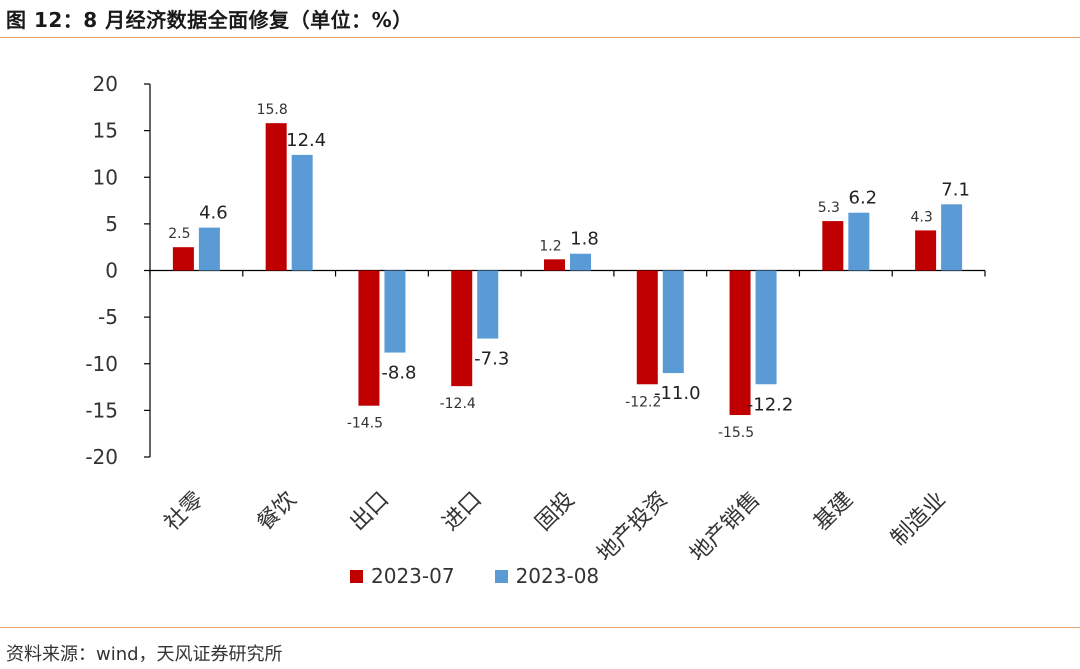 The height and width of the screenshot is (669, 1080). Describe the element at coordinates (474, 576) in the screenshot. I see `chart-legend: 2023-07 2023-08` at that location.